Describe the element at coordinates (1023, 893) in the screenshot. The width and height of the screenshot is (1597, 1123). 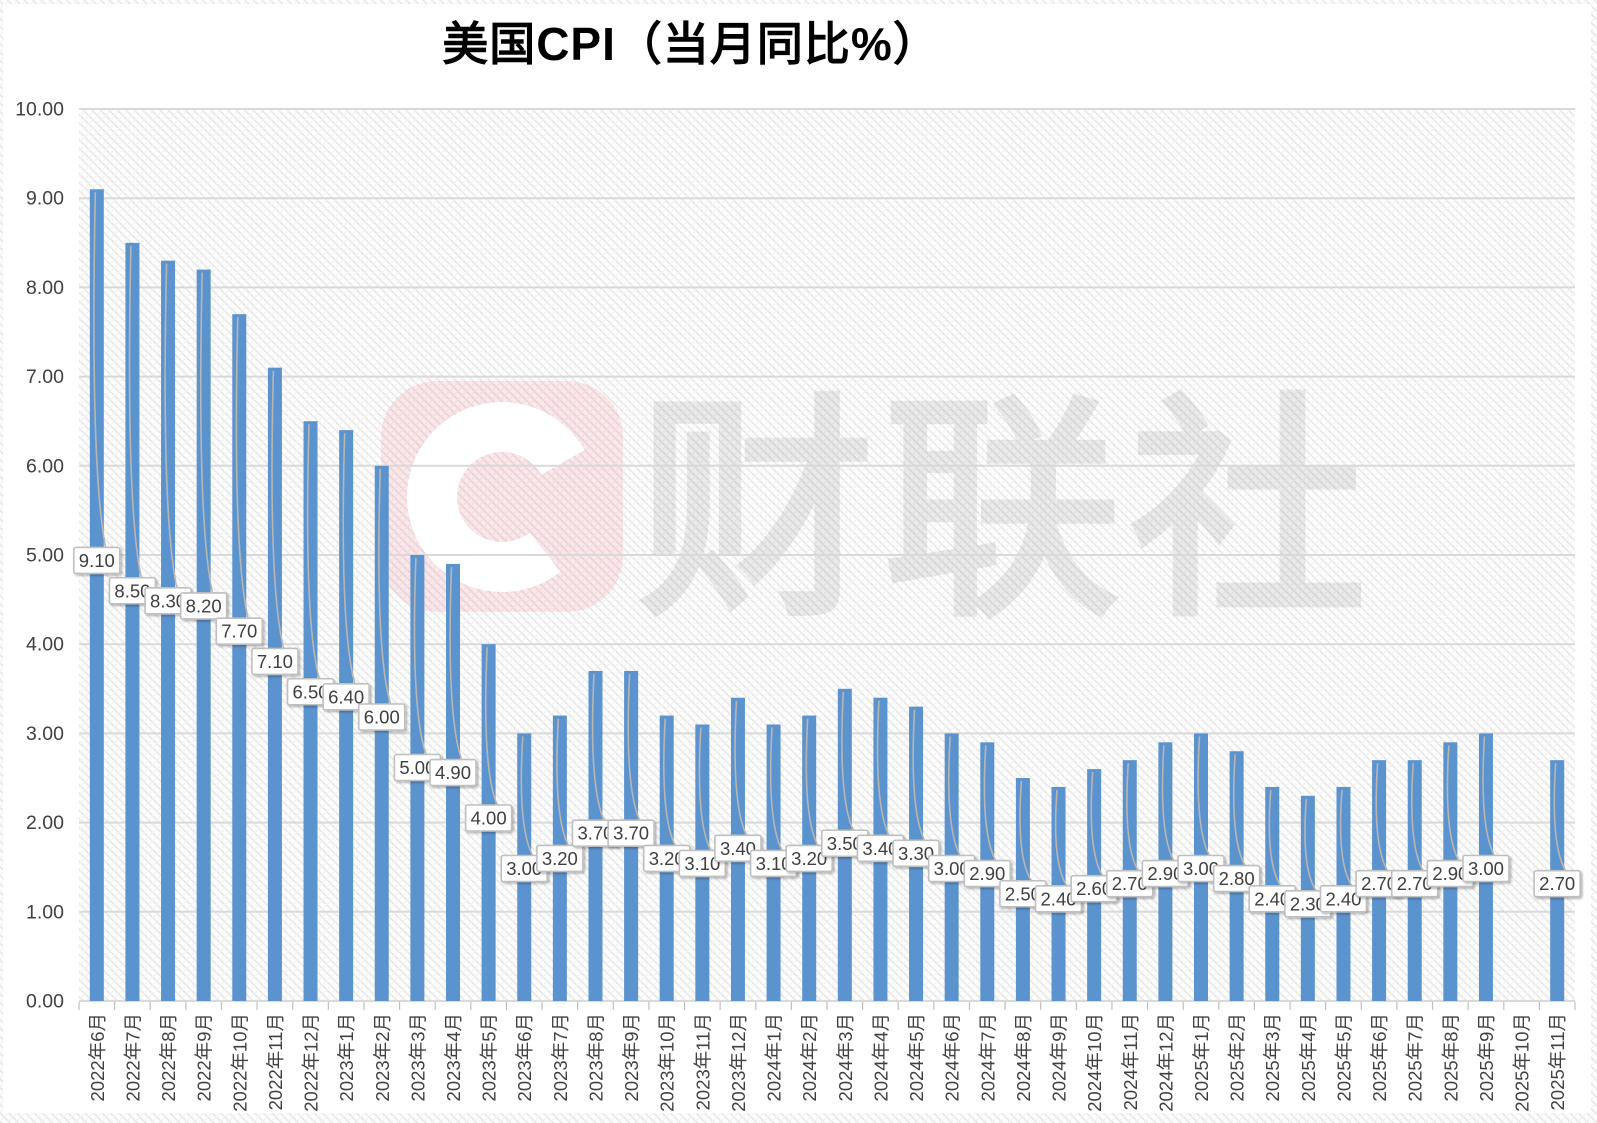
I see `data-label-value: 2.50` at that location.